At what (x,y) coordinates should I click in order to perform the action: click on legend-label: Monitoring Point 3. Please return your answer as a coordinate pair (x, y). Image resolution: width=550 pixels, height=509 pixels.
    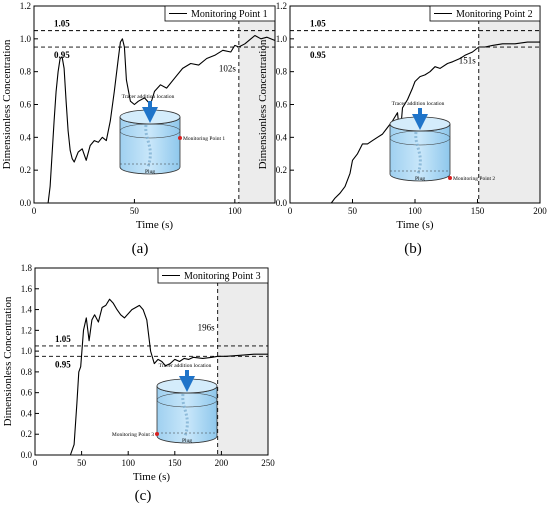
    Looking at the image, I should click on (222, 276).